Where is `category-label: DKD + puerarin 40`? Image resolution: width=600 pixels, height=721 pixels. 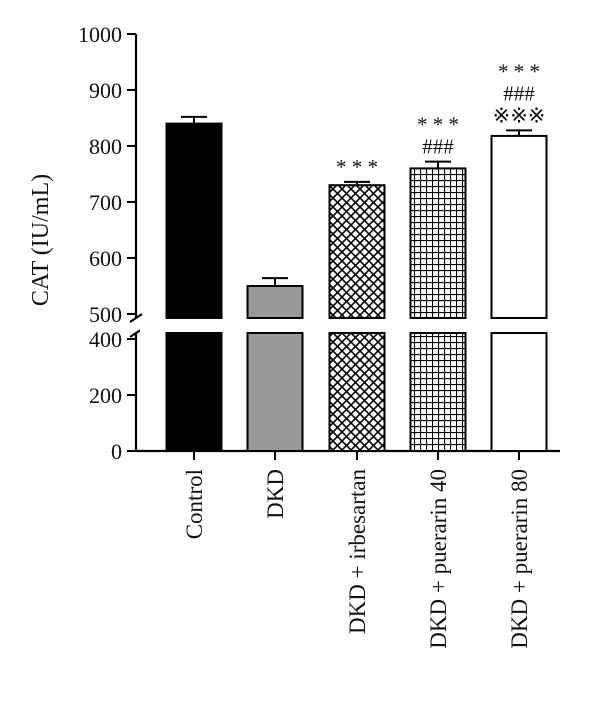 category-label: DKD + puerarin 40 is located at coordinates (438, 559).